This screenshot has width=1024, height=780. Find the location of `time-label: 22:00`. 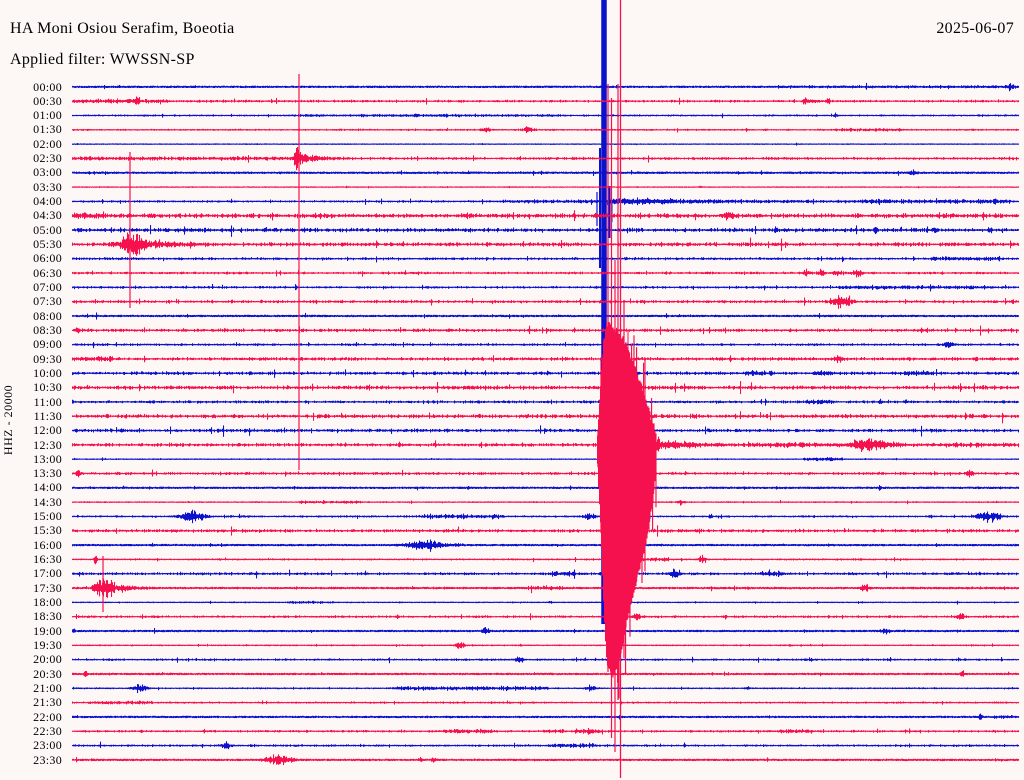

time-label: 22:00 is located at coordinates (47, 716).